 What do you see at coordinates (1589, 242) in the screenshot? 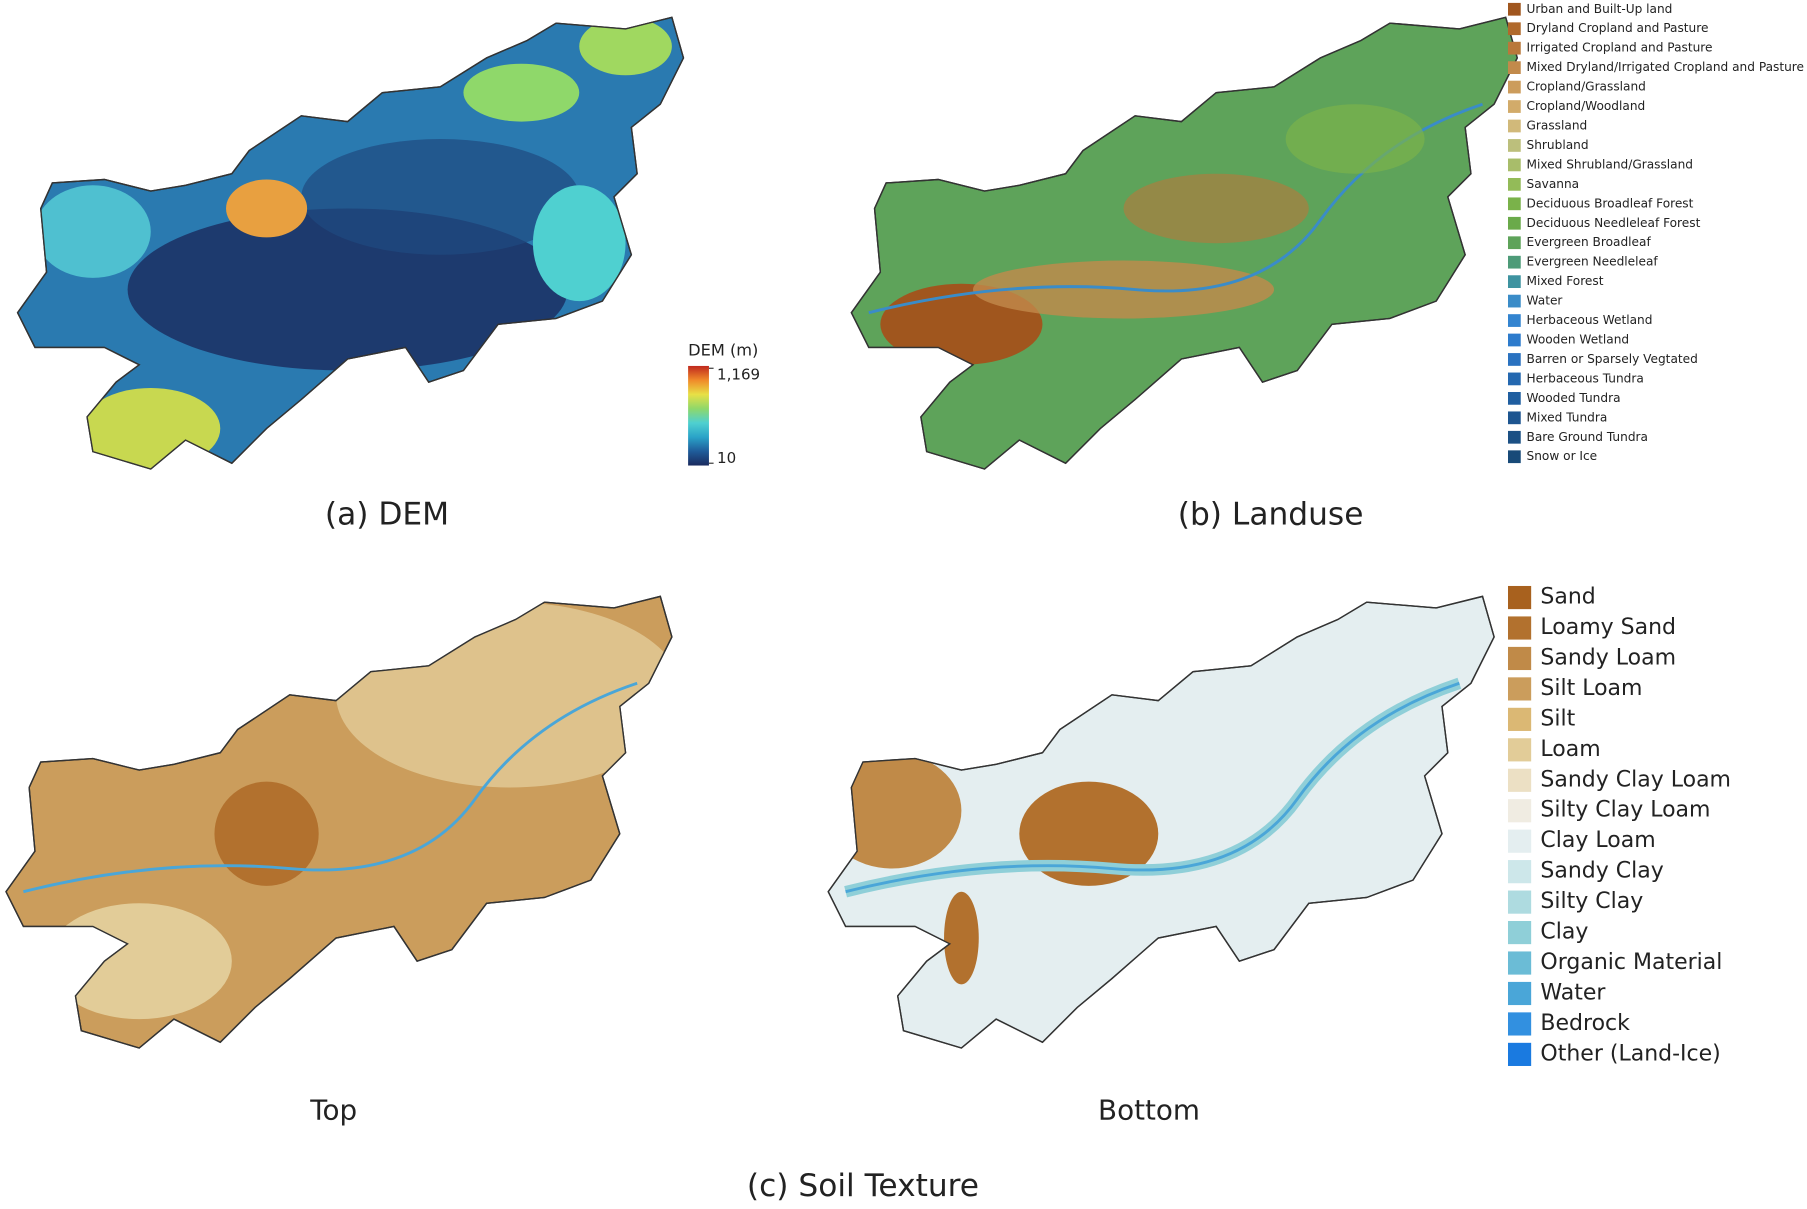
I see `legend-label: Evergreen Broadleaf` at bounding box center [1589, 242].